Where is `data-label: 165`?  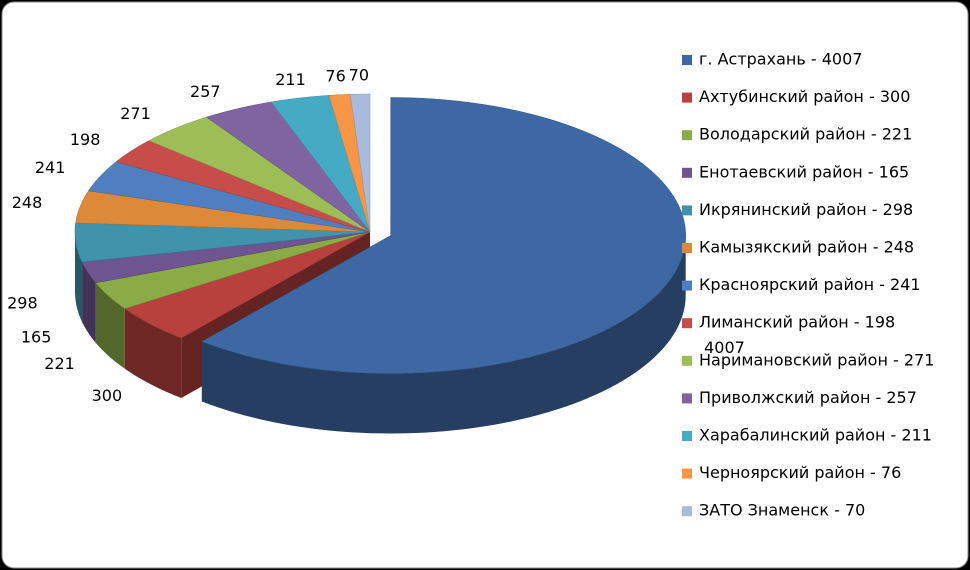 data-label: 165 is located at coordinates (36, 336).